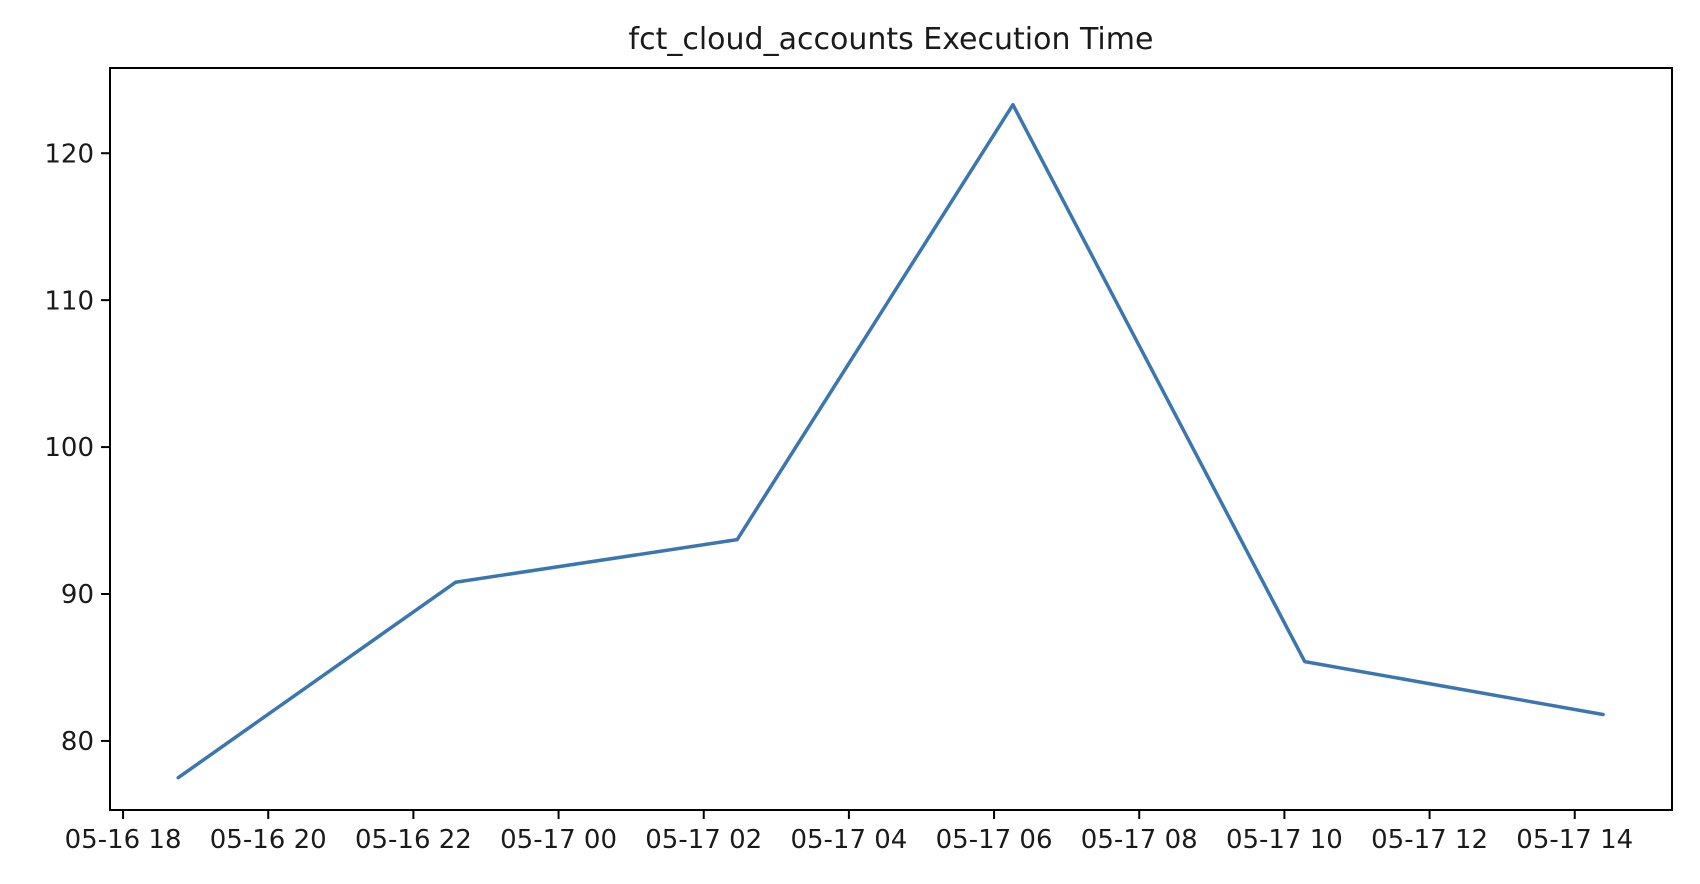 This screenshot has width=1700, height=884. I want to click on x-tick-label: 05-17 10, so click(1284, 840).